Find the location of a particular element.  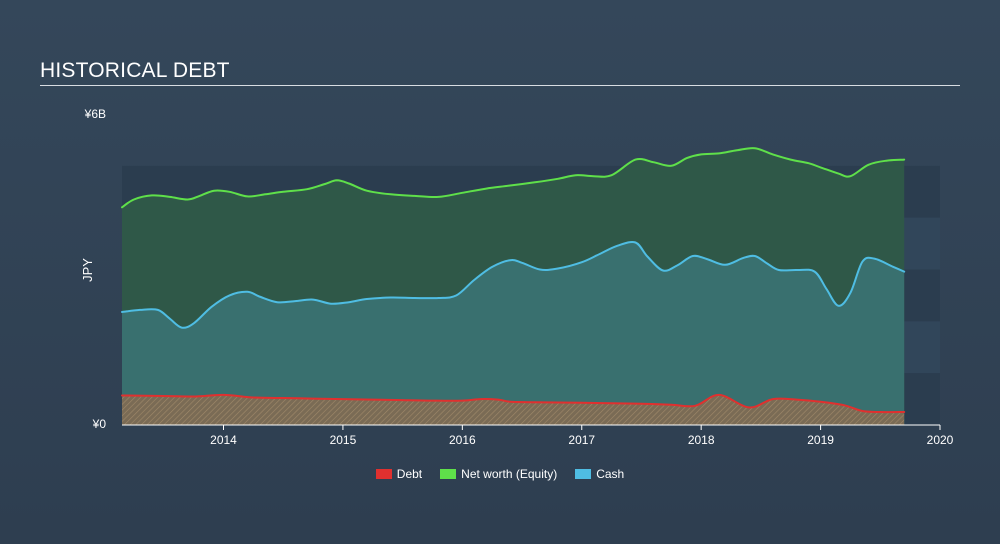

line-debt is located at coordinates (513, 403).